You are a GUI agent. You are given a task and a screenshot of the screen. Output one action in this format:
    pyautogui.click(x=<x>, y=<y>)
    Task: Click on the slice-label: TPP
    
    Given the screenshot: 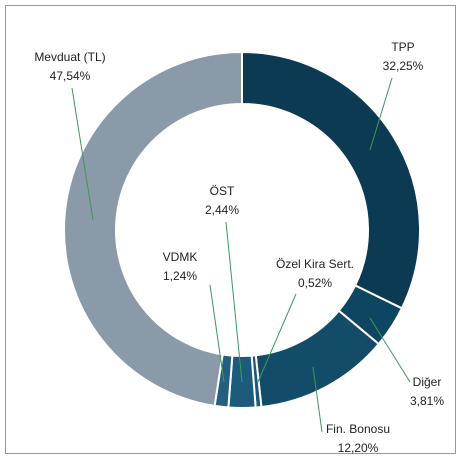 What is the action you would take?
    pyautogui.click(x=402, y=47)
    